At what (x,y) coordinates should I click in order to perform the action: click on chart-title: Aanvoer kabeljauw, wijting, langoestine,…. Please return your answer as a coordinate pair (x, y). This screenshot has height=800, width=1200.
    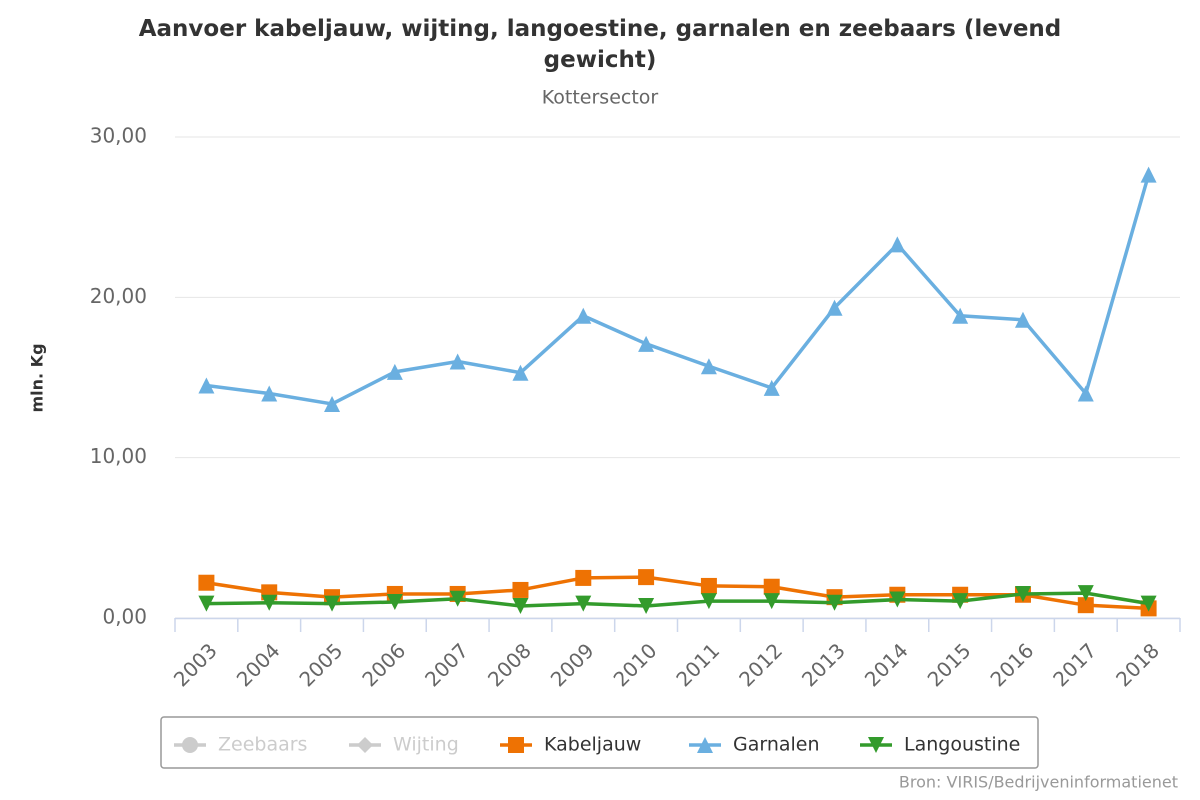
    Looking at the image, I should click on (600, 44).